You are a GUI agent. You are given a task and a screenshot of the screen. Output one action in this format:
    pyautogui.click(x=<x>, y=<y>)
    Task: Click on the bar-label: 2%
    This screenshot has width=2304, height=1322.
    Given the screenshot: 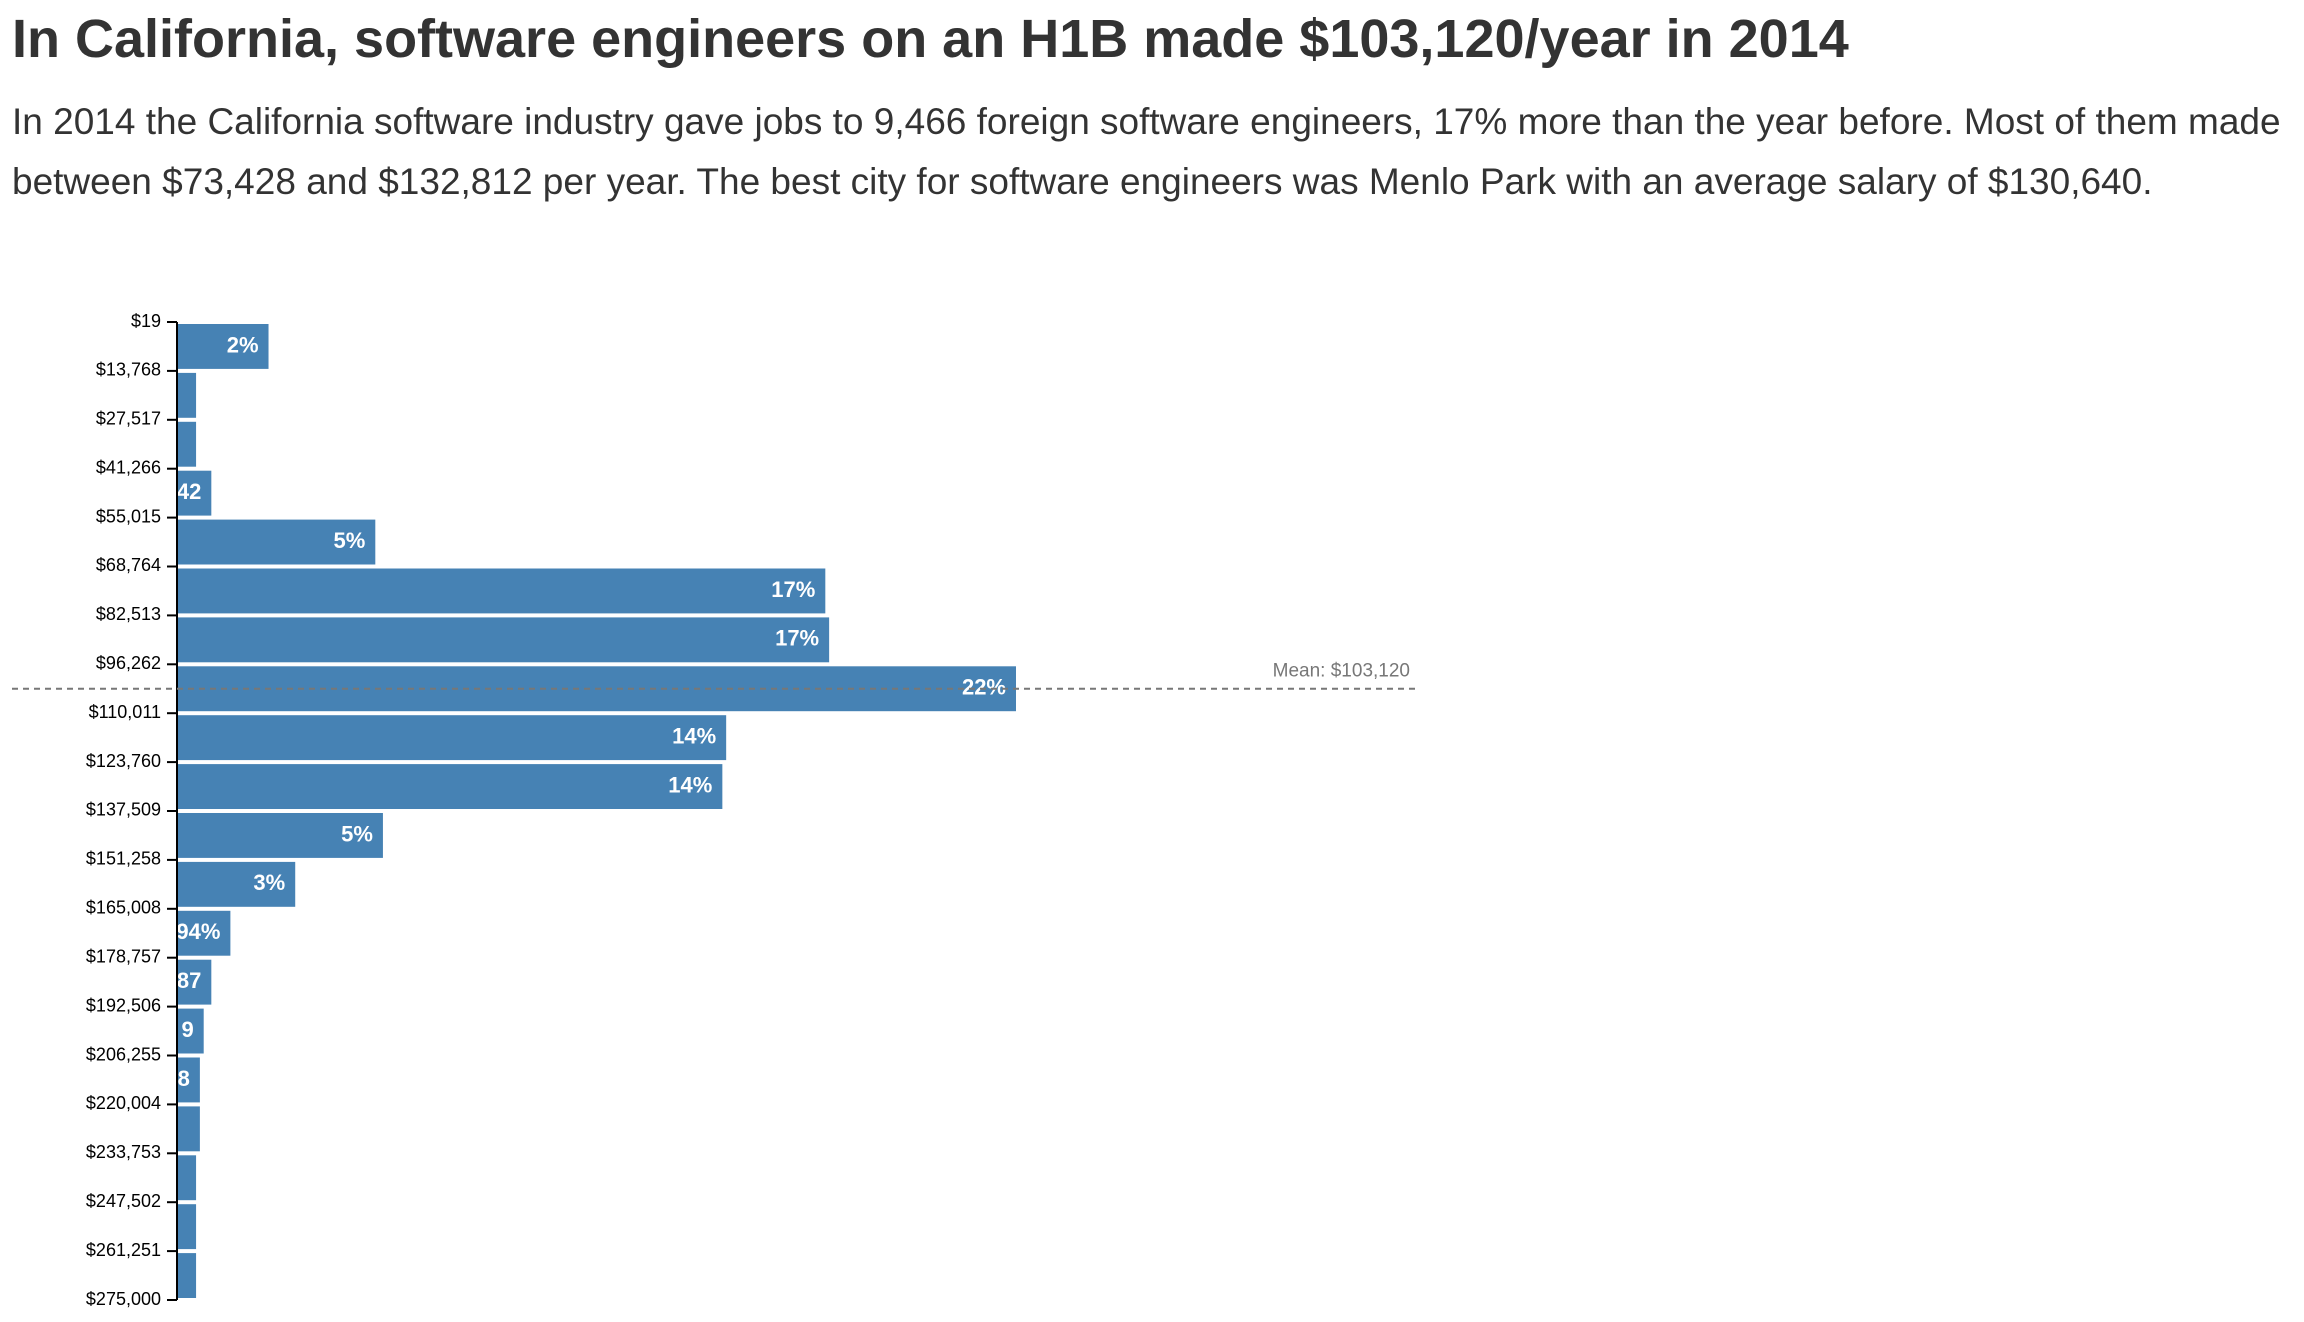 What is the action you would take?
    pyautogui.click(x=243, y=344)
    